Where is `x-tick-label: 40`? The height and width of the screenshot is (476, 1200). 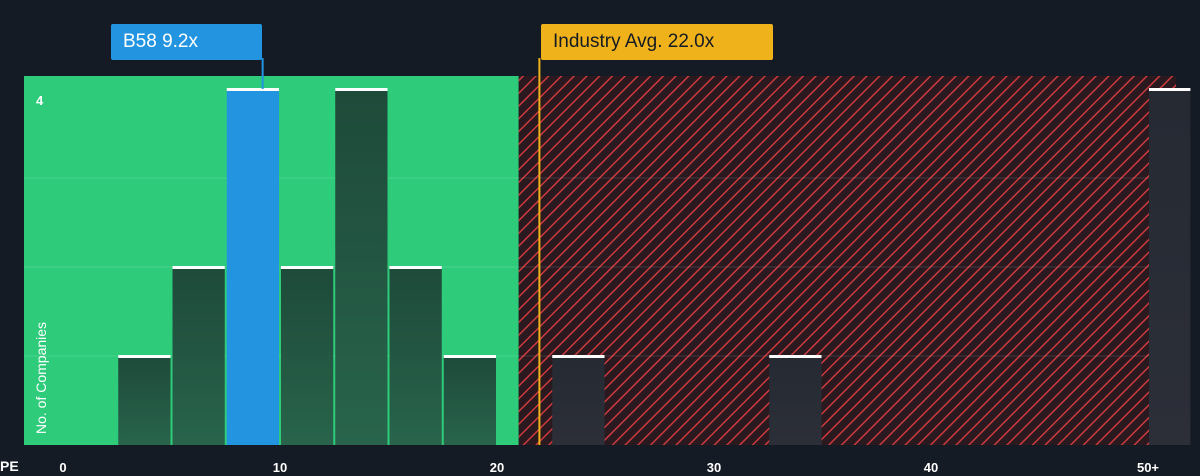 x-tick-label: 40 is located at coordinates (931, 467).